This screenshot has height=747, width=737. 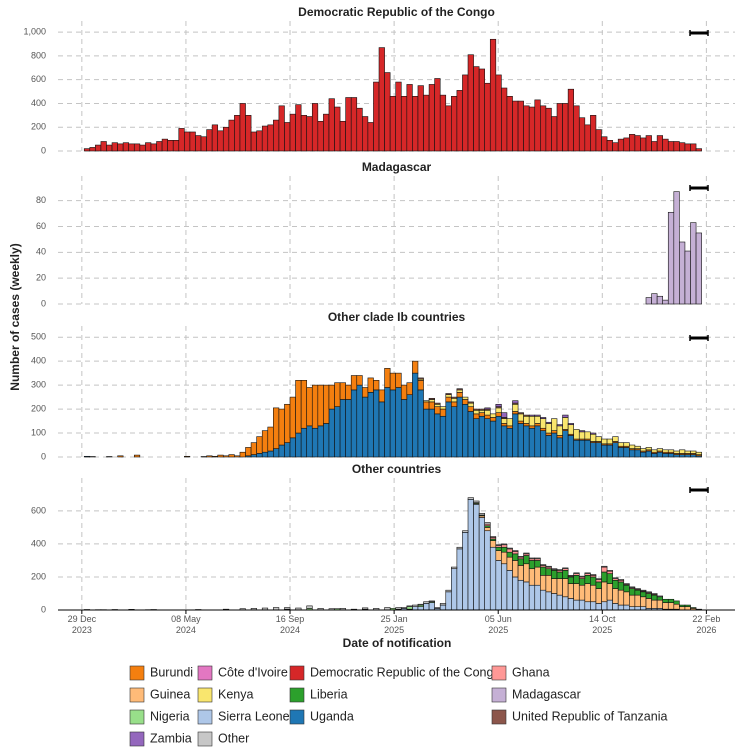 What do you see at coordinates (82, 624) in the screenshot?
I see `x-tick-label: 29 Dec 2023` at bounding box center [82, 624].